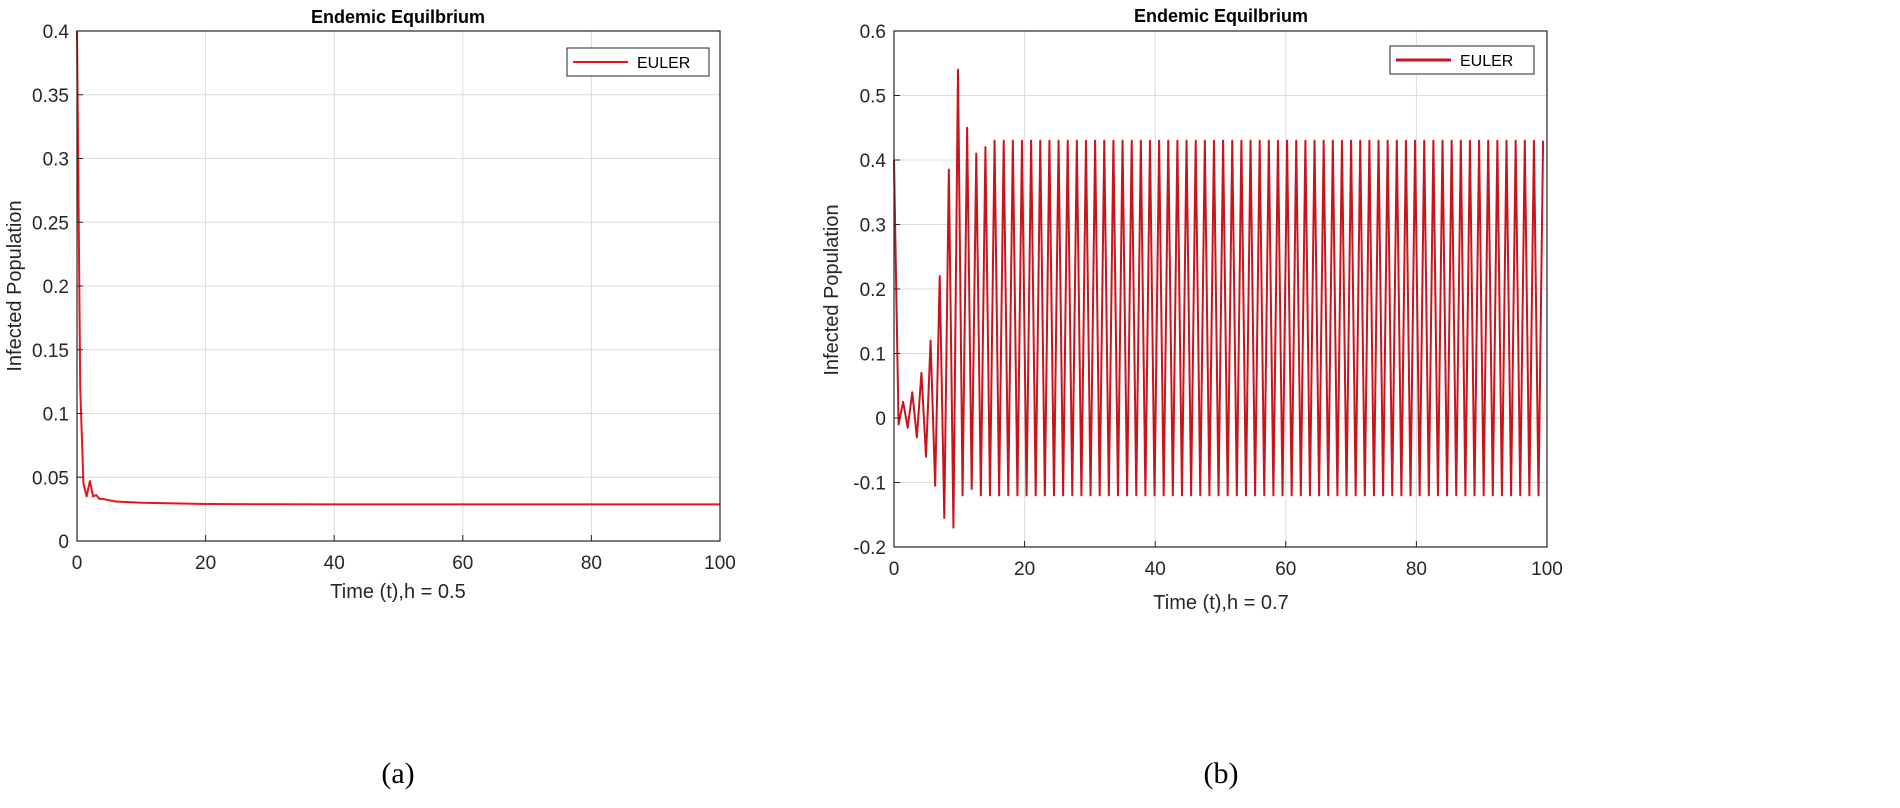 This screenshot has height=808, width=1900. Describe the element at coordinates (1221, 16) in the screenshot. I see `chart-title-b: Endemic Equilbrium` at that location.